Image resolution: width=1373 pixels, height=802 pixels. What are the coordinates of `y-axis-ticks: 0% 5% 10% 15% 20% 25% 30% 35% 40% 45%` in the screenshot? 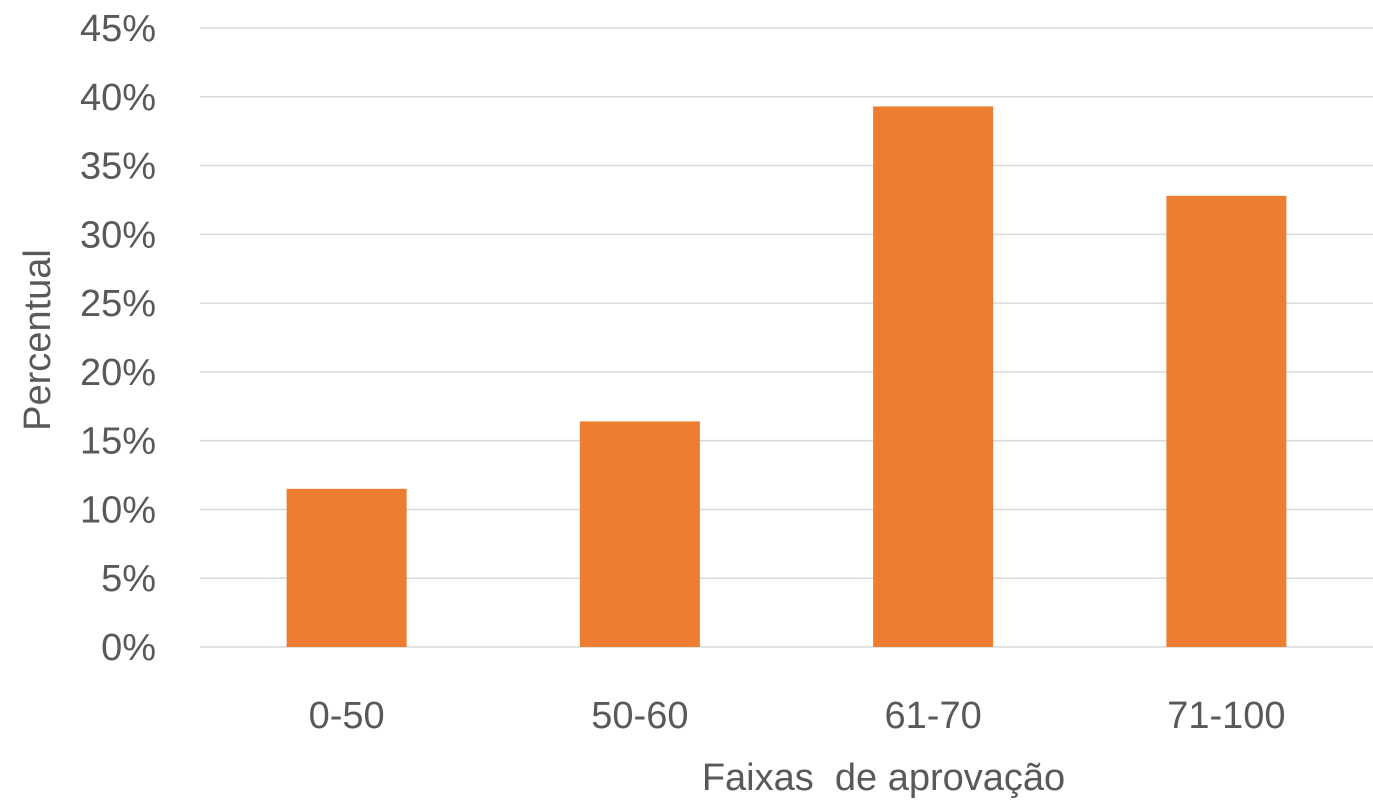 It's located at (118, 338).